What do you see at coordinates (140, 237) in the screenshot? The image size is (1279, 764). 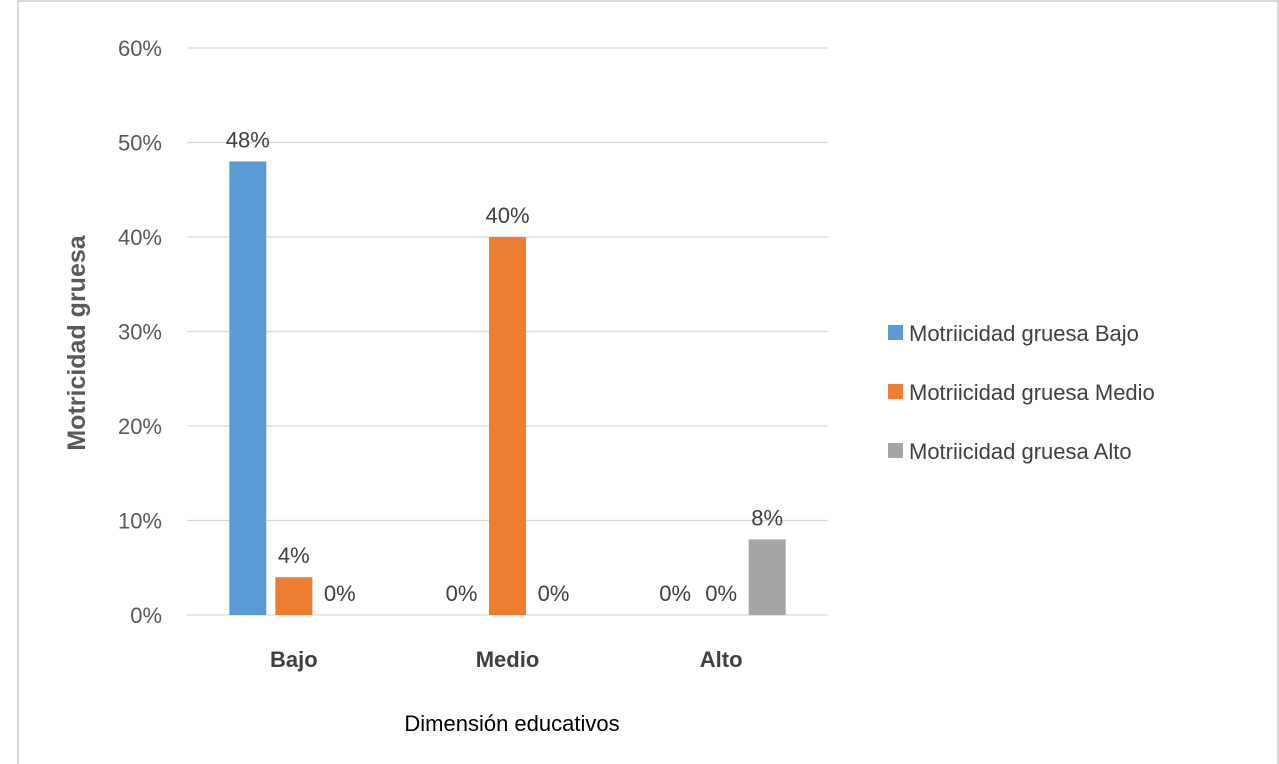 I see `y-tick-label: 40%` at bounding box center [140, 237].